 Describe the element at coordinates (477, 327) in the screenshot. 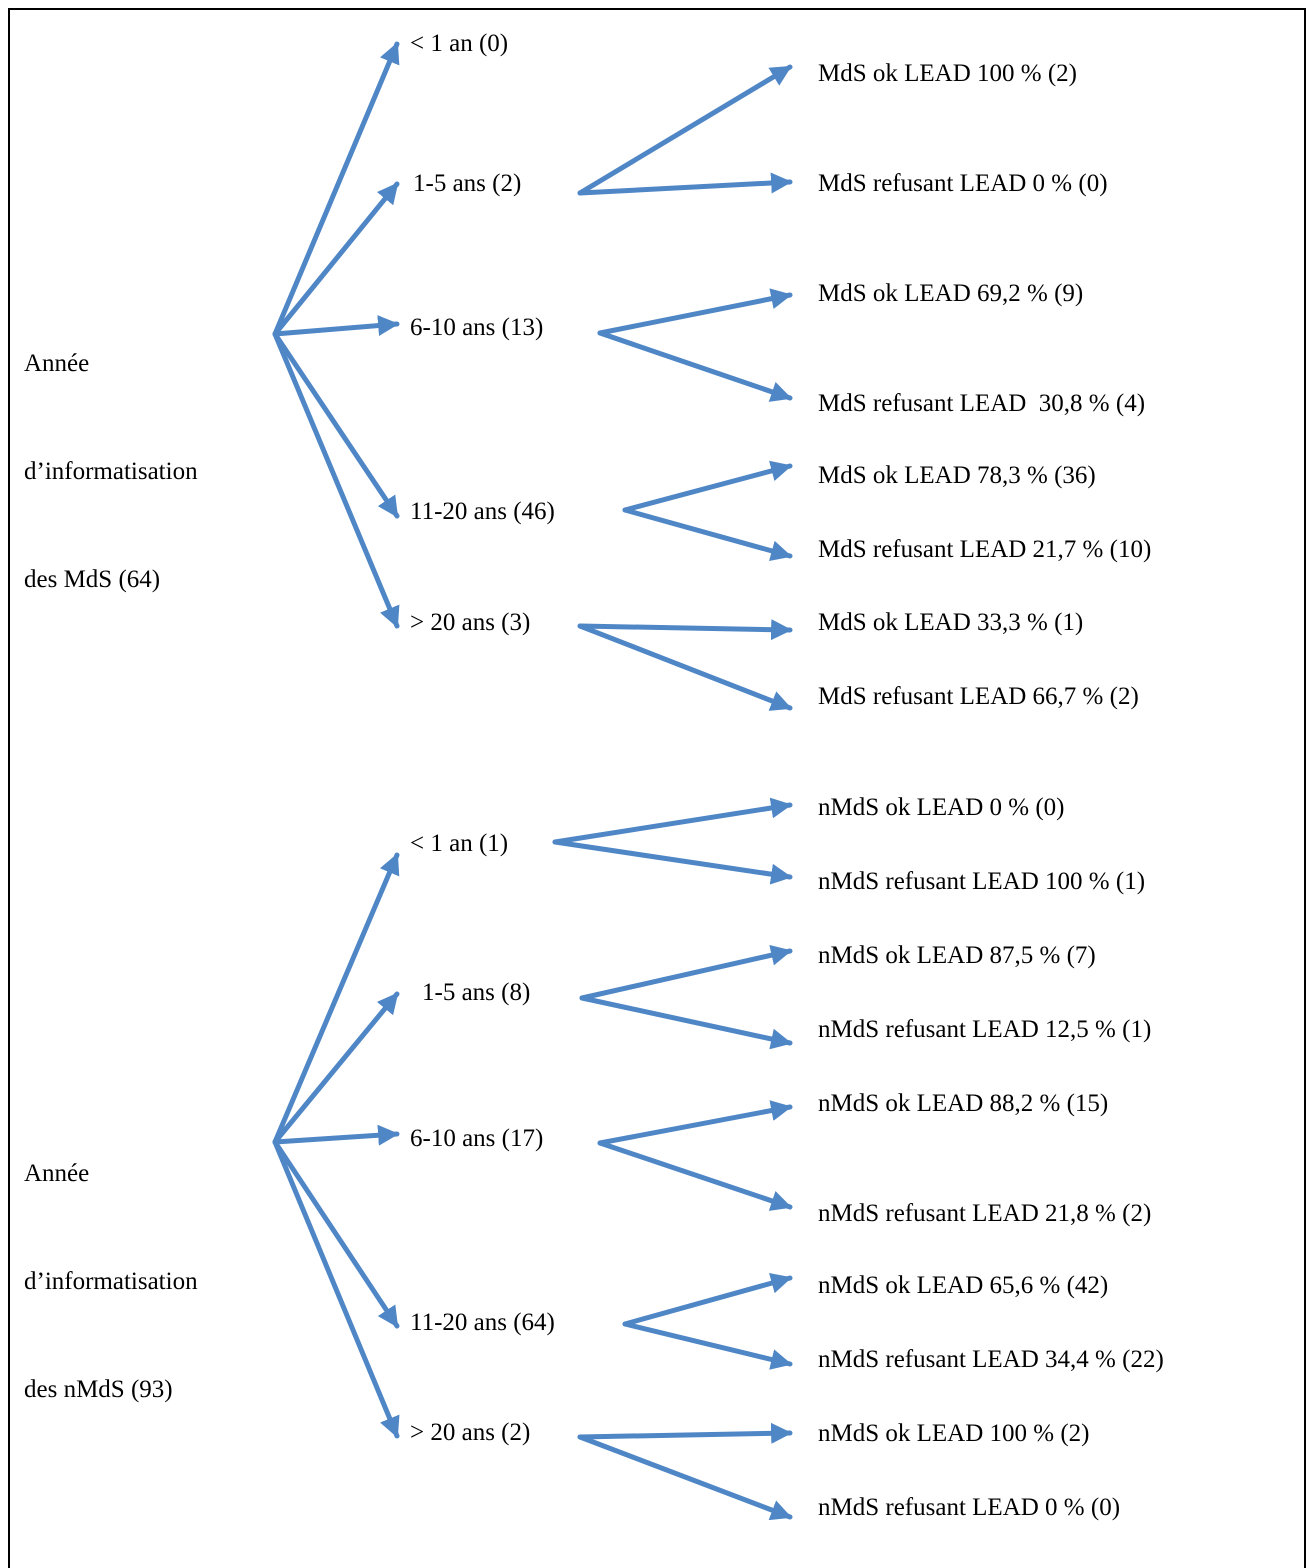

I see `tree-1-branch-3: 6-10 ans (13)` at that location.